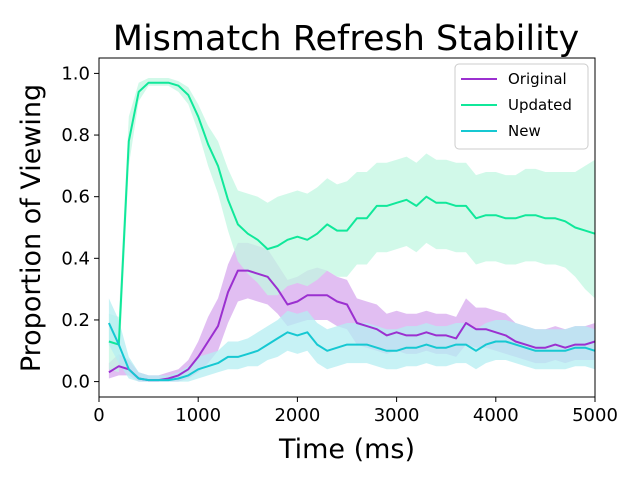 This screenshot has height=480, width=640. I want to click on legend-label-new: New, so click(524, 131).